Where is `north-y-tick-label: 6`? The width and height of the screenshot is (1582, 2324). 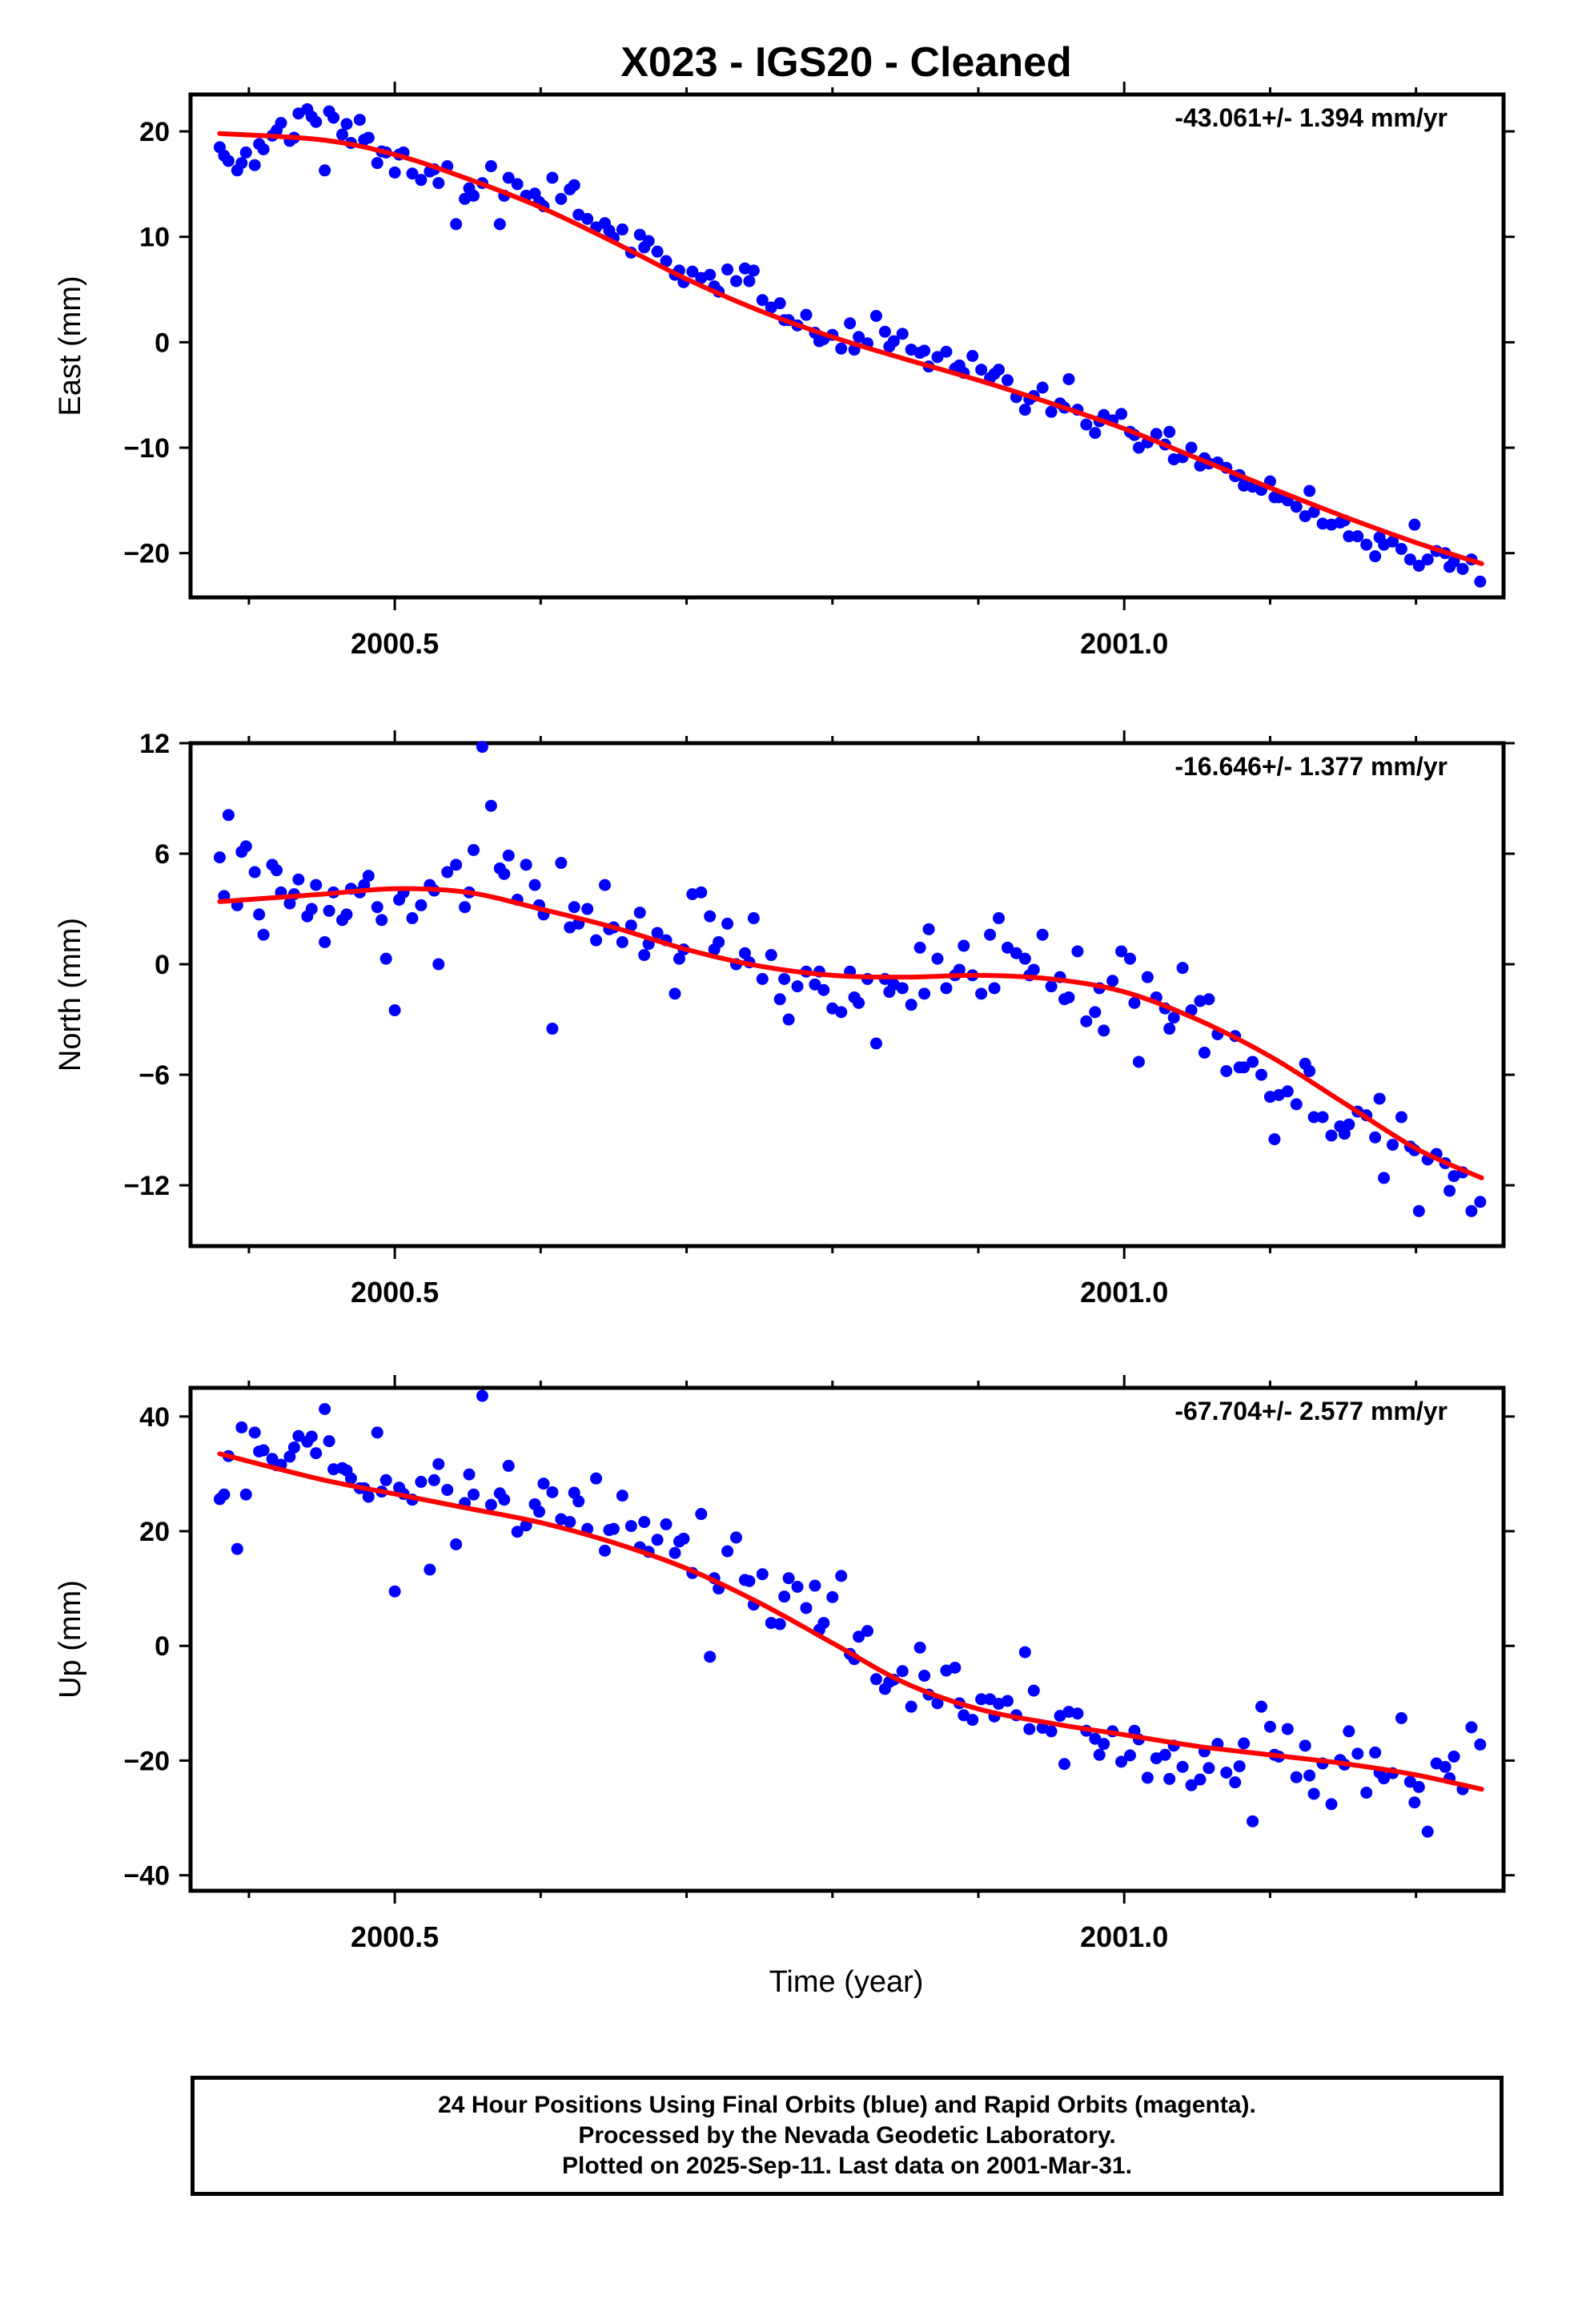
north-y-tick-label: 6 is located at coordinates (162, 854).